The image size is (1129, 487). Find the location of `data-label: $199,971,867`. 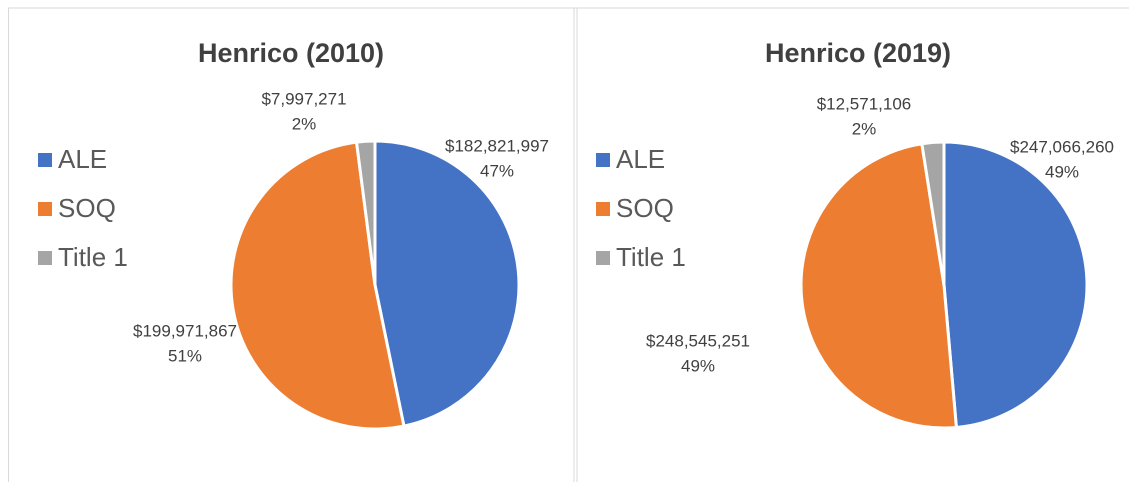

data-label: $199,971,867 is located at coordinates (185, 330).